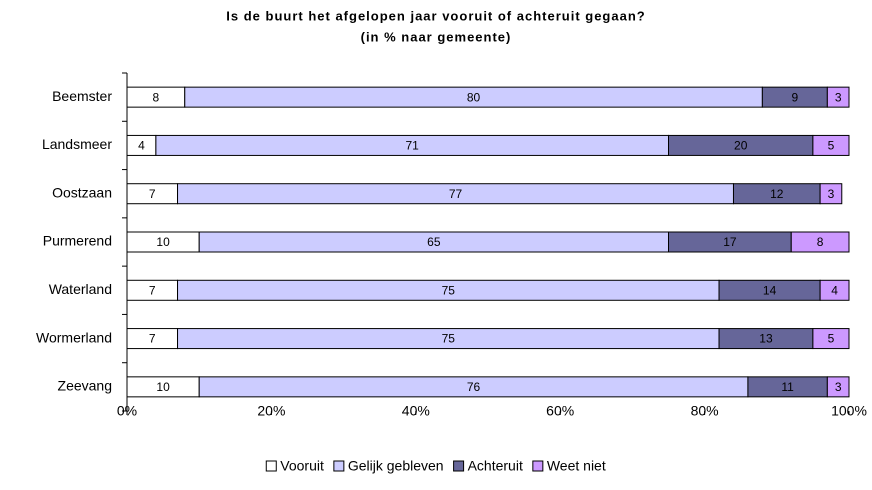 The image size is (872, 490). Describe the element at coordinates (396, 466) in the screenshot. I see `legend-label: Gelijk gebleven` at that location.